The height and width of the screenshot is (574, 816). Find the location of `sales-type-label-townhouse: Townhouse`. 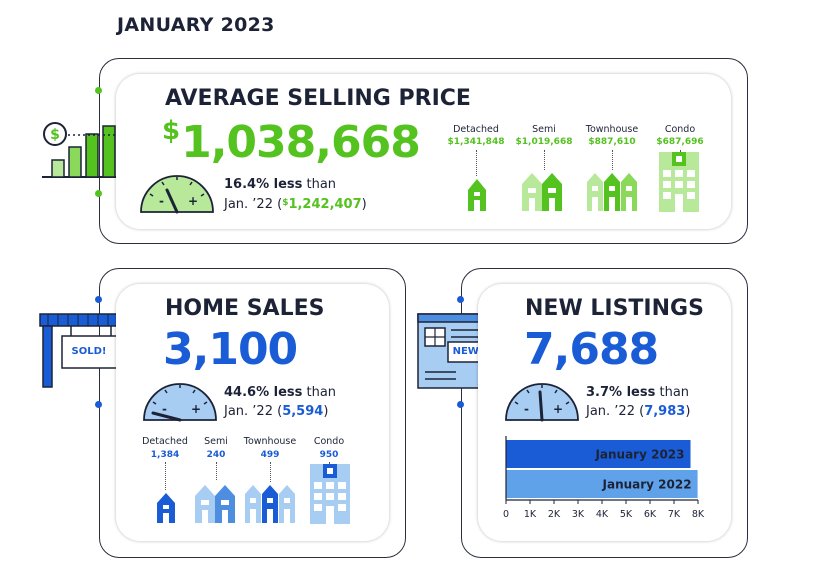

sales-type-label-townhouse: Townhouse is located at coordinates (270, 441).